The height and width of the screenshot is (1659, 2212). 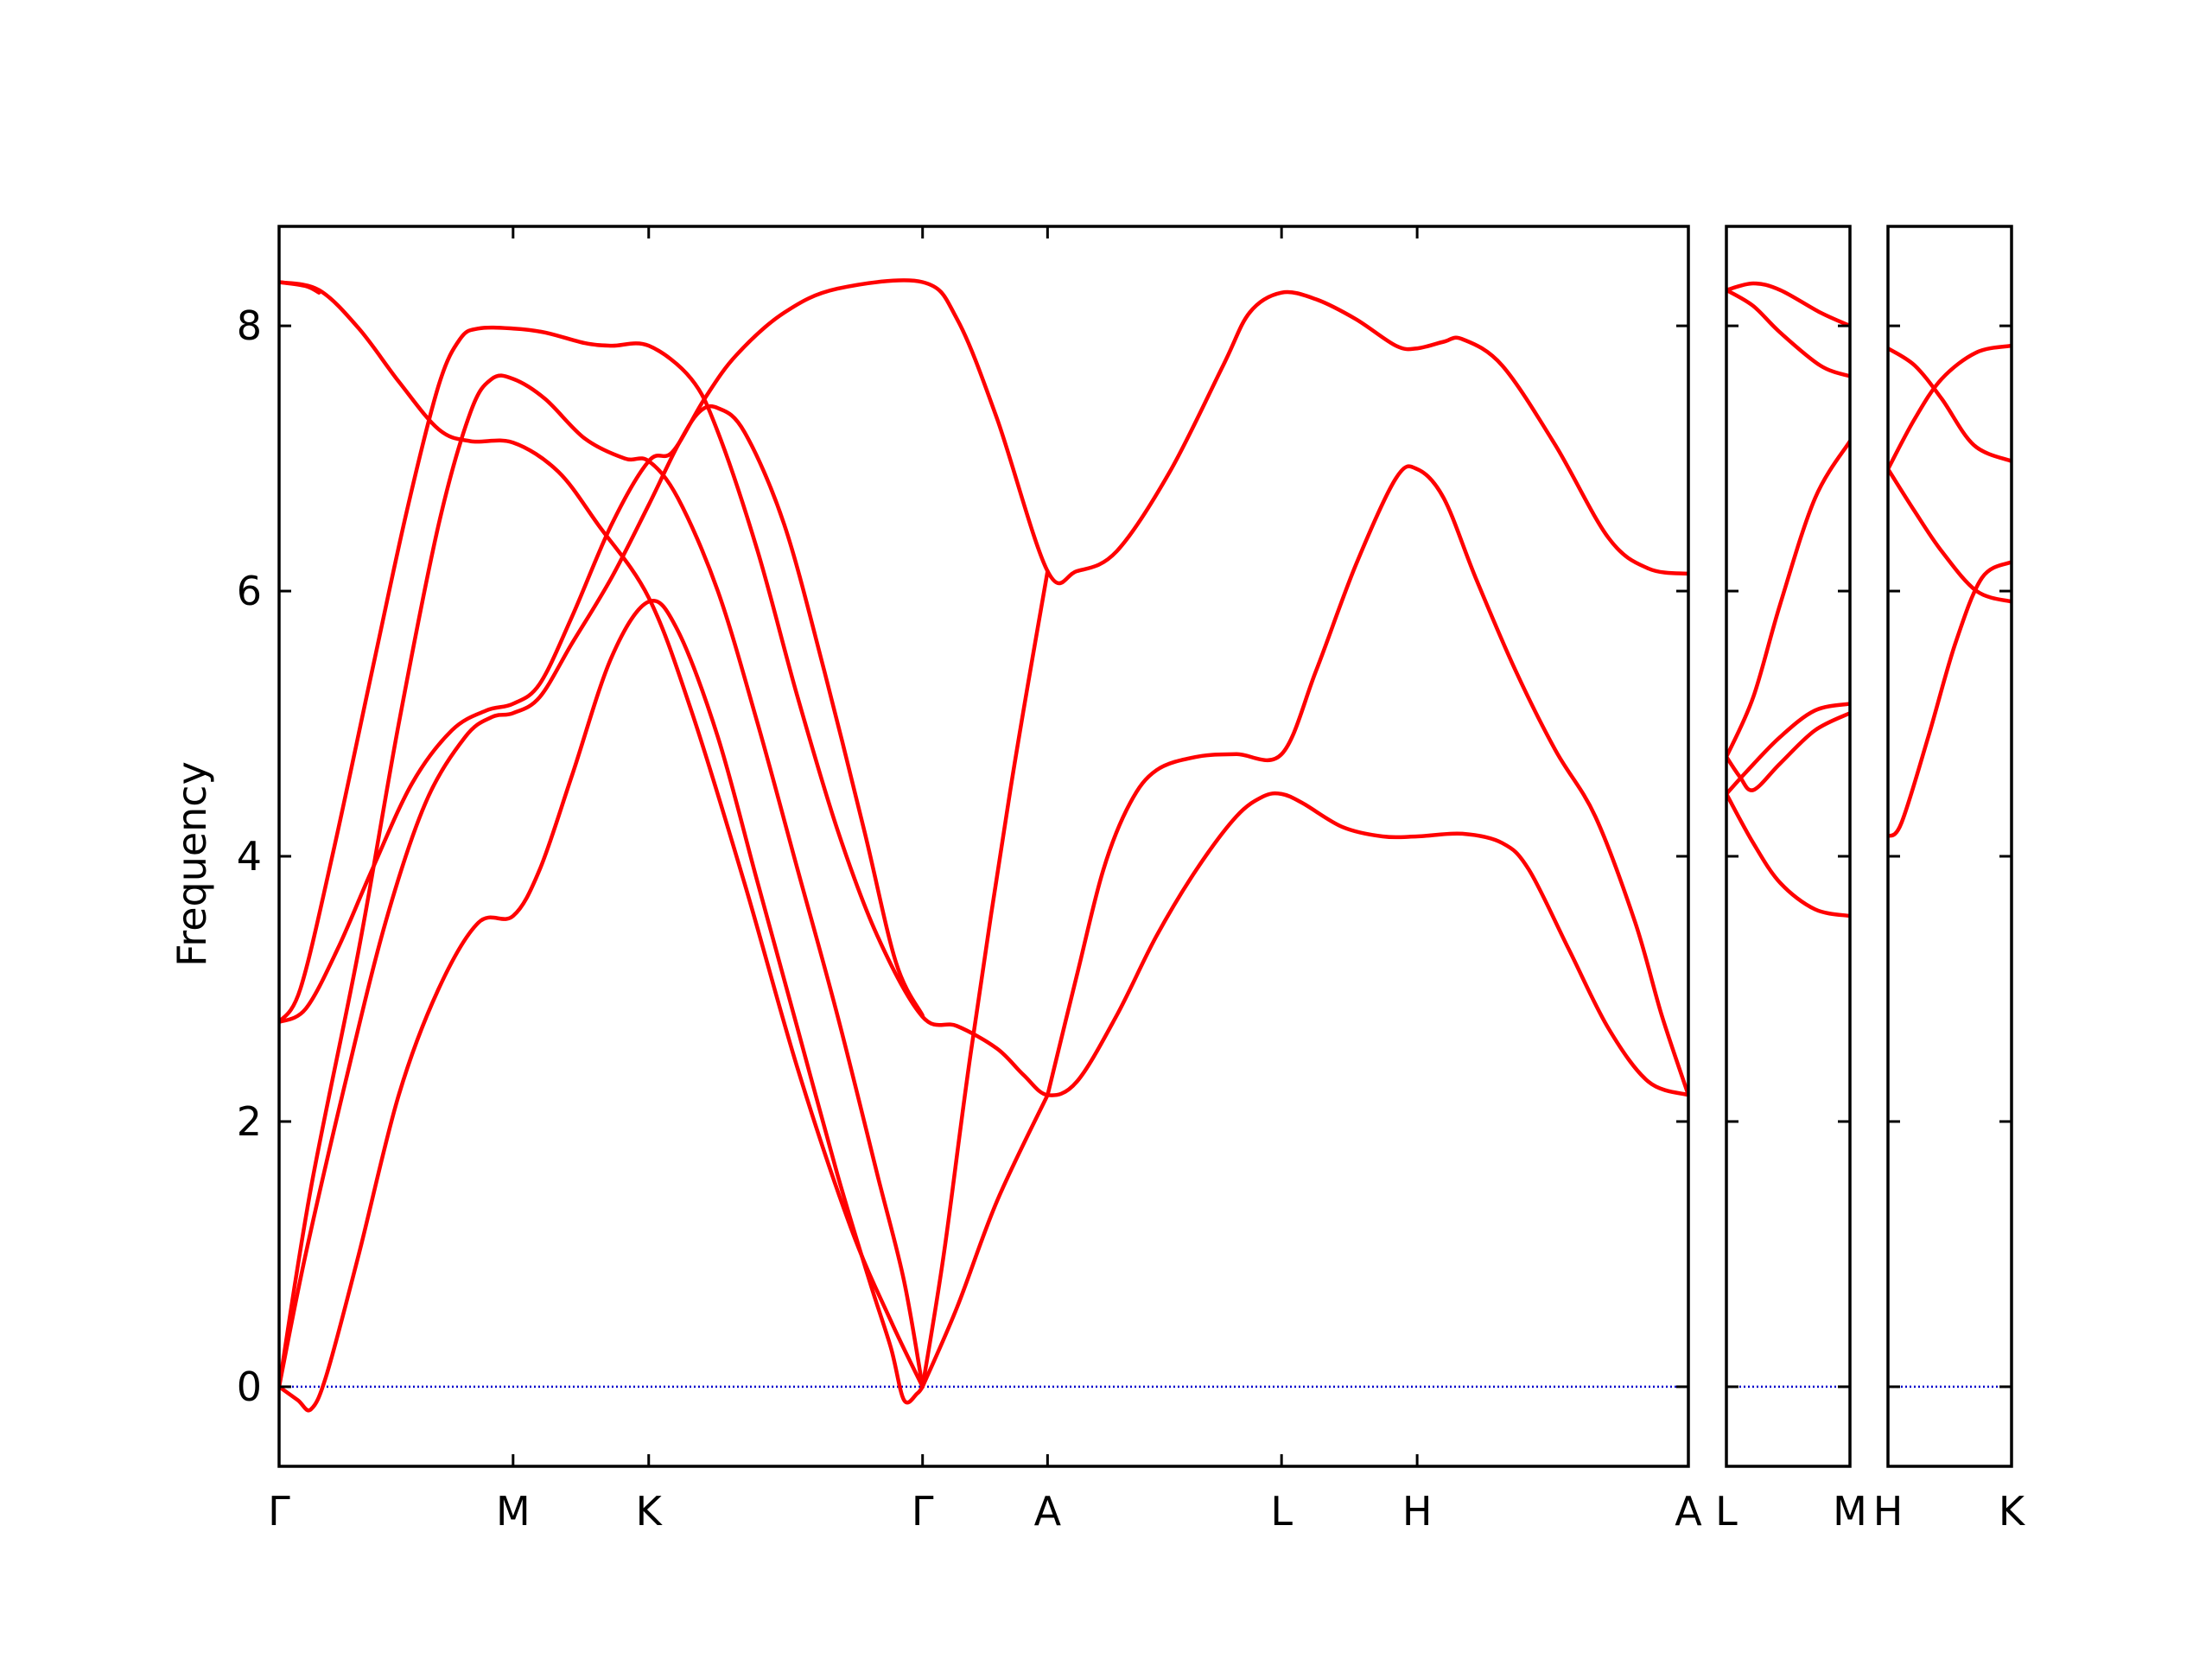 I want to click on y-tick-label: 4, so click(x=249, y=856).